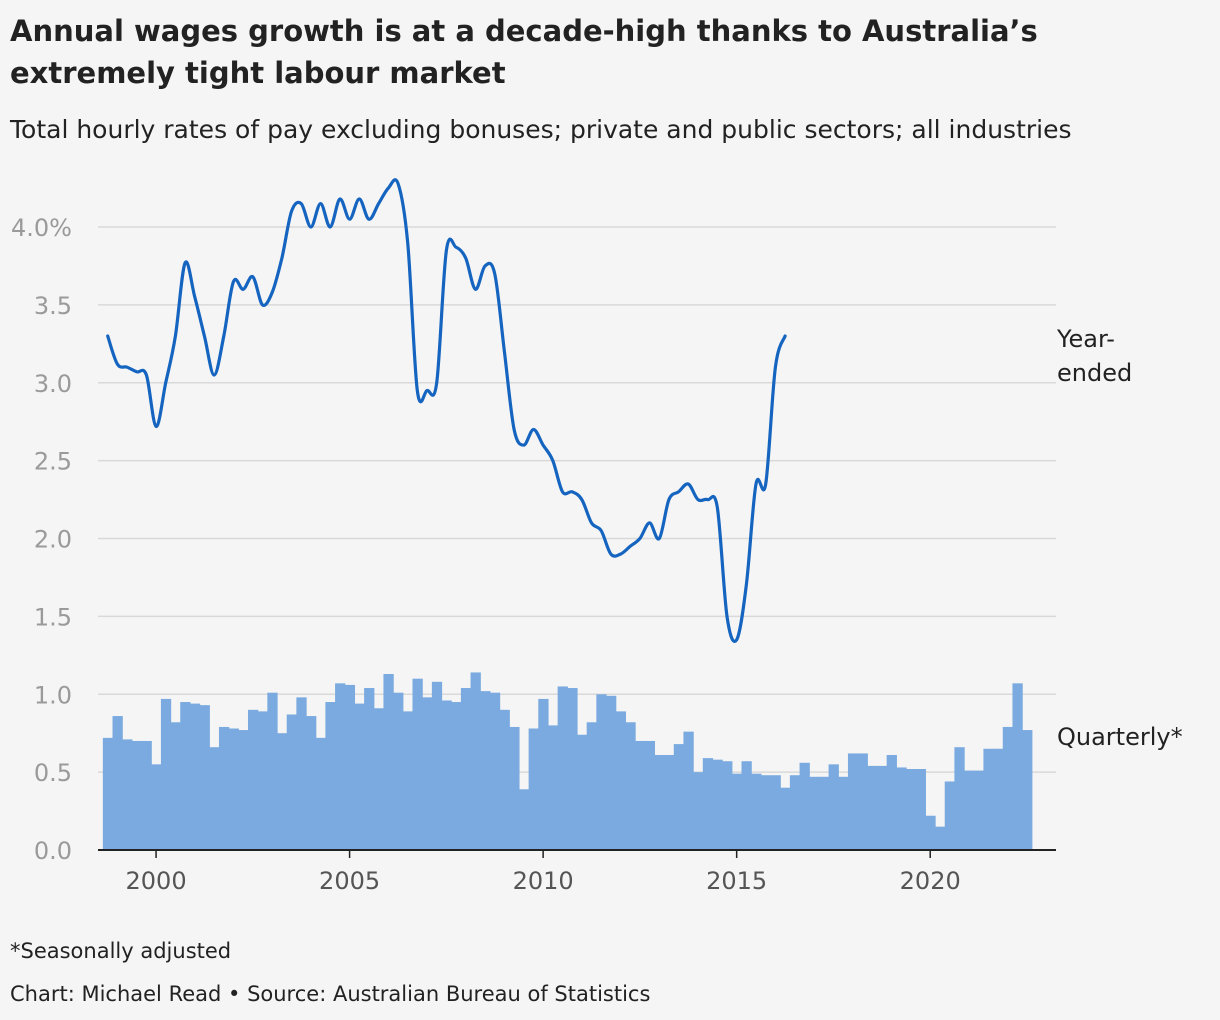 The image size is (1220, 1020). What do you see at coordinates (736, 881) in the screenshot?
I see `x-tick-label: 2015` at bounding box center [736, 881].